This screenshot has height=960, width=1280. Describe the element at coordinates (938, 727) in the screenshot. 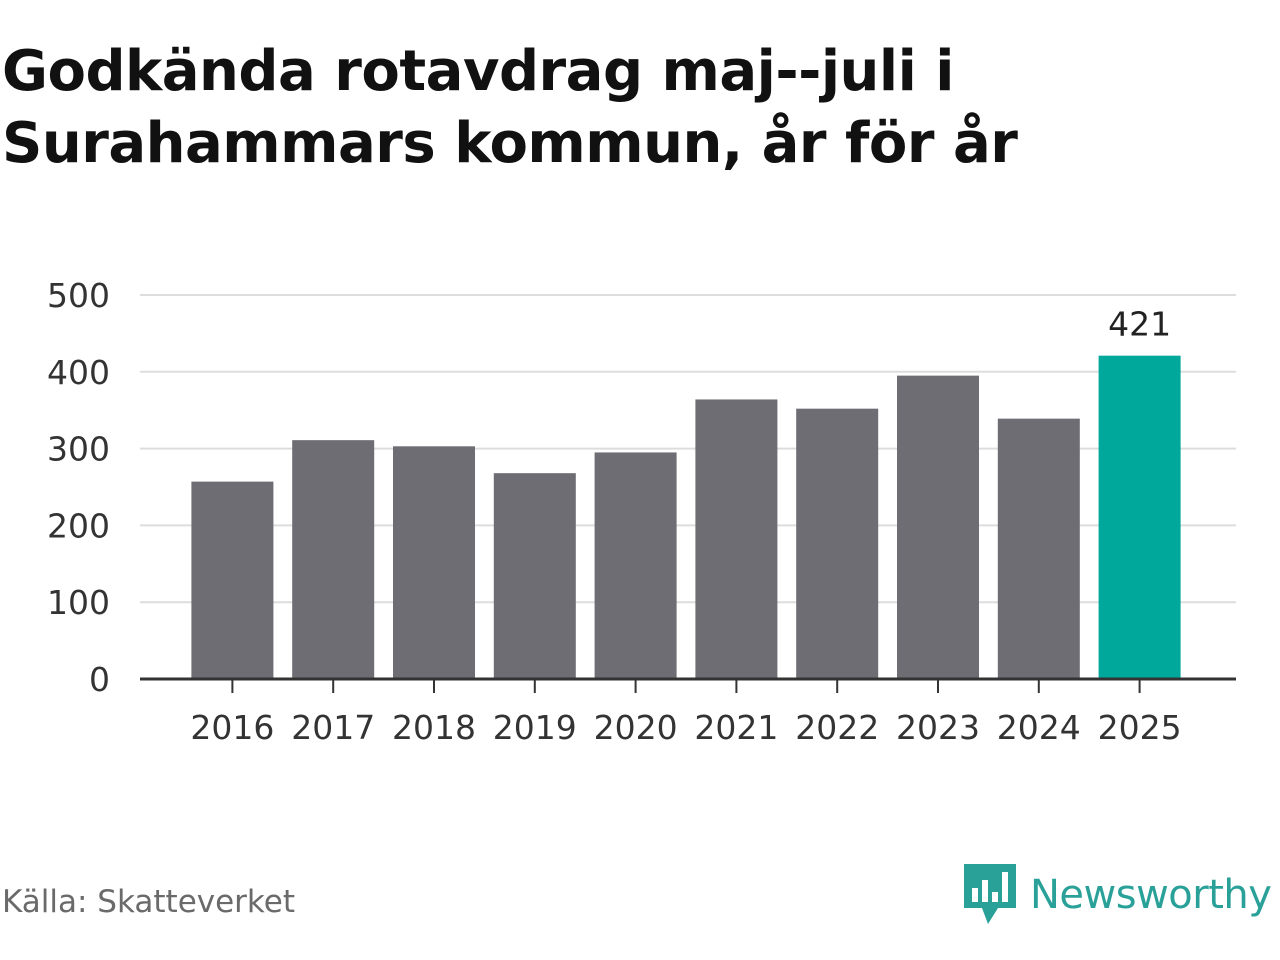

I see `x-tick-label-2023: 2023` at that location.